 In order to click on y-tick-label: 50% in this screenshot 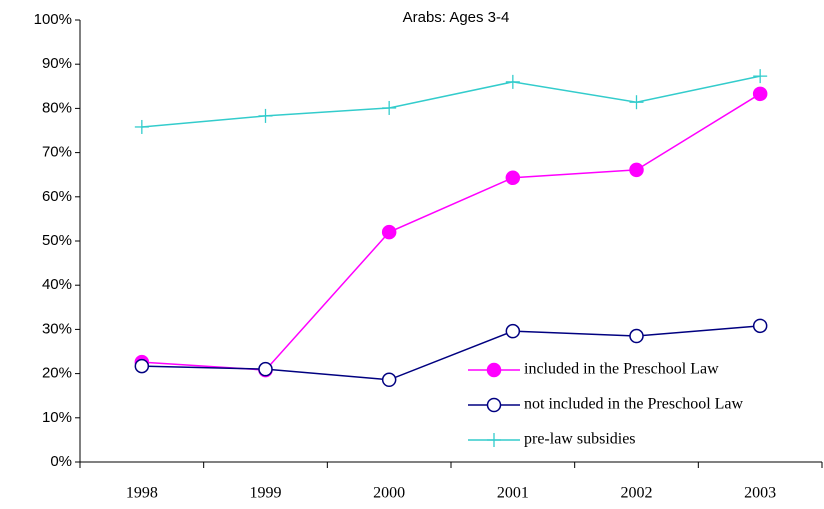, I will do `click(57, 240)`.